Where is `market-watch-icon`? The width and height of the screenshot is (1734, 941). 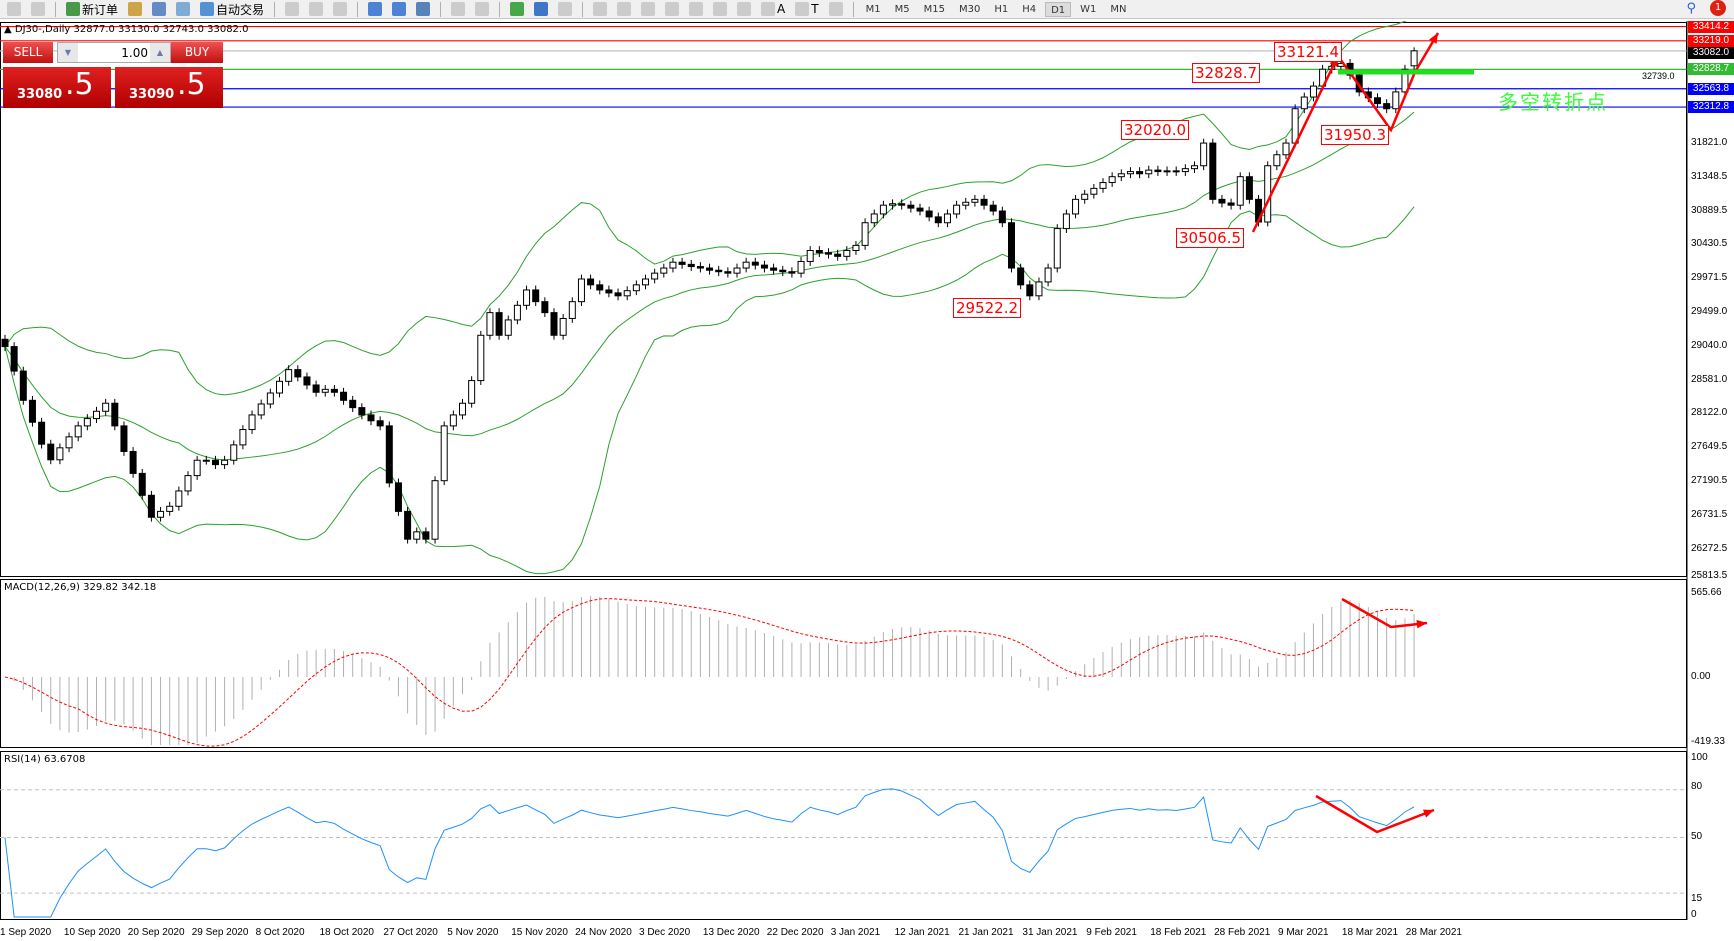
market-watch-icon is located at coordinates (135, 9).